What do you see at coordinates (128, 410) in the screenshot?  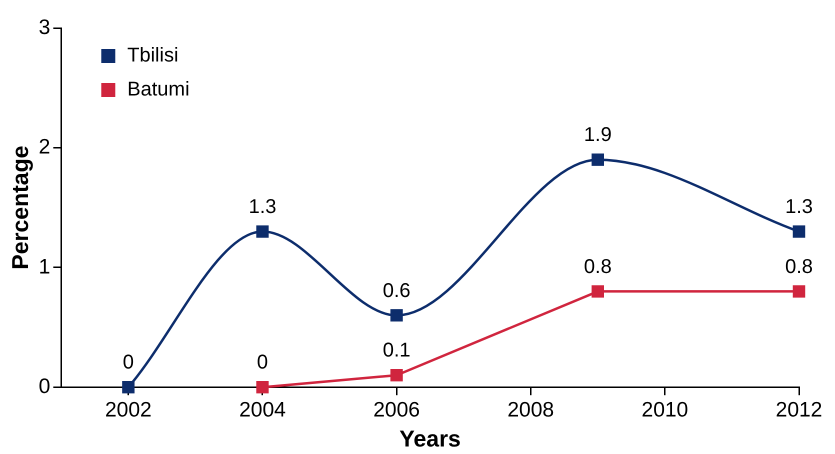 I see `x-tick-label: 2002` at bounding box center [128, 410].